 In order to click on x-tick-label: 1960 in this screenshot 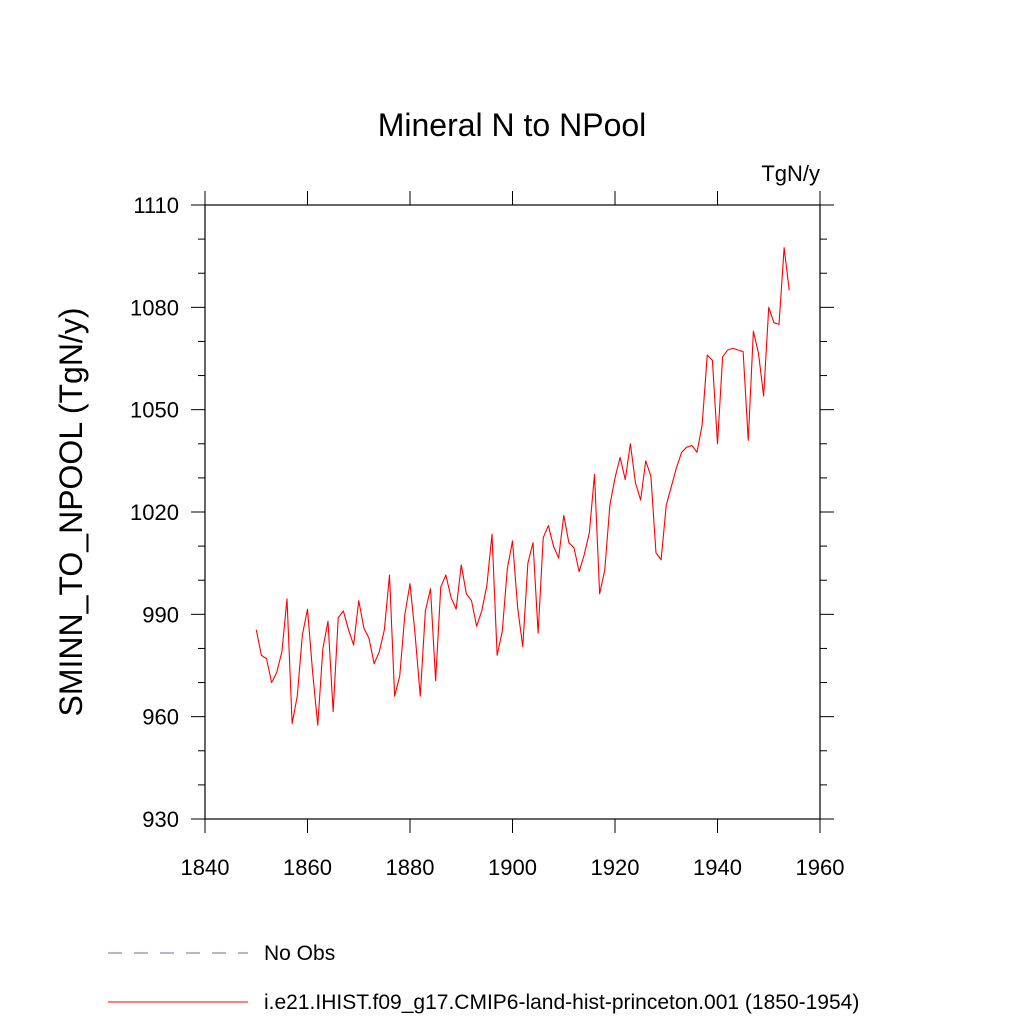, I will do `click(820, 867)`.